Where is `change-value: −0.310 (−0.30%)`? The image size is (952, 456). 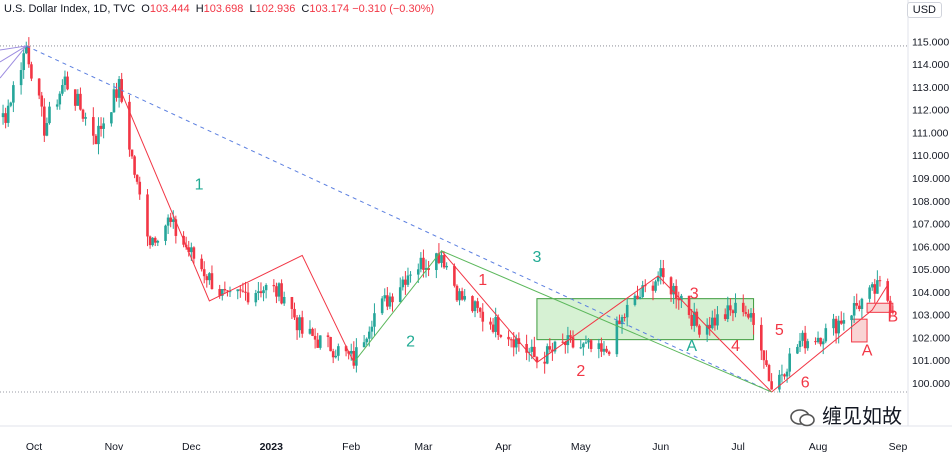
change-value: −0.310 (−0.30%) is located at coordinates (393, 9).